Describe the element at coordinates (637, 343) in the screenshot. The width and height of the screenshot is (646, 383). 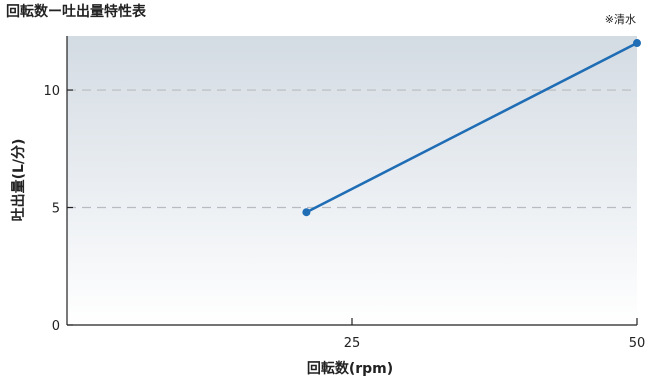
I see `x-tick-label: 50` at that location.